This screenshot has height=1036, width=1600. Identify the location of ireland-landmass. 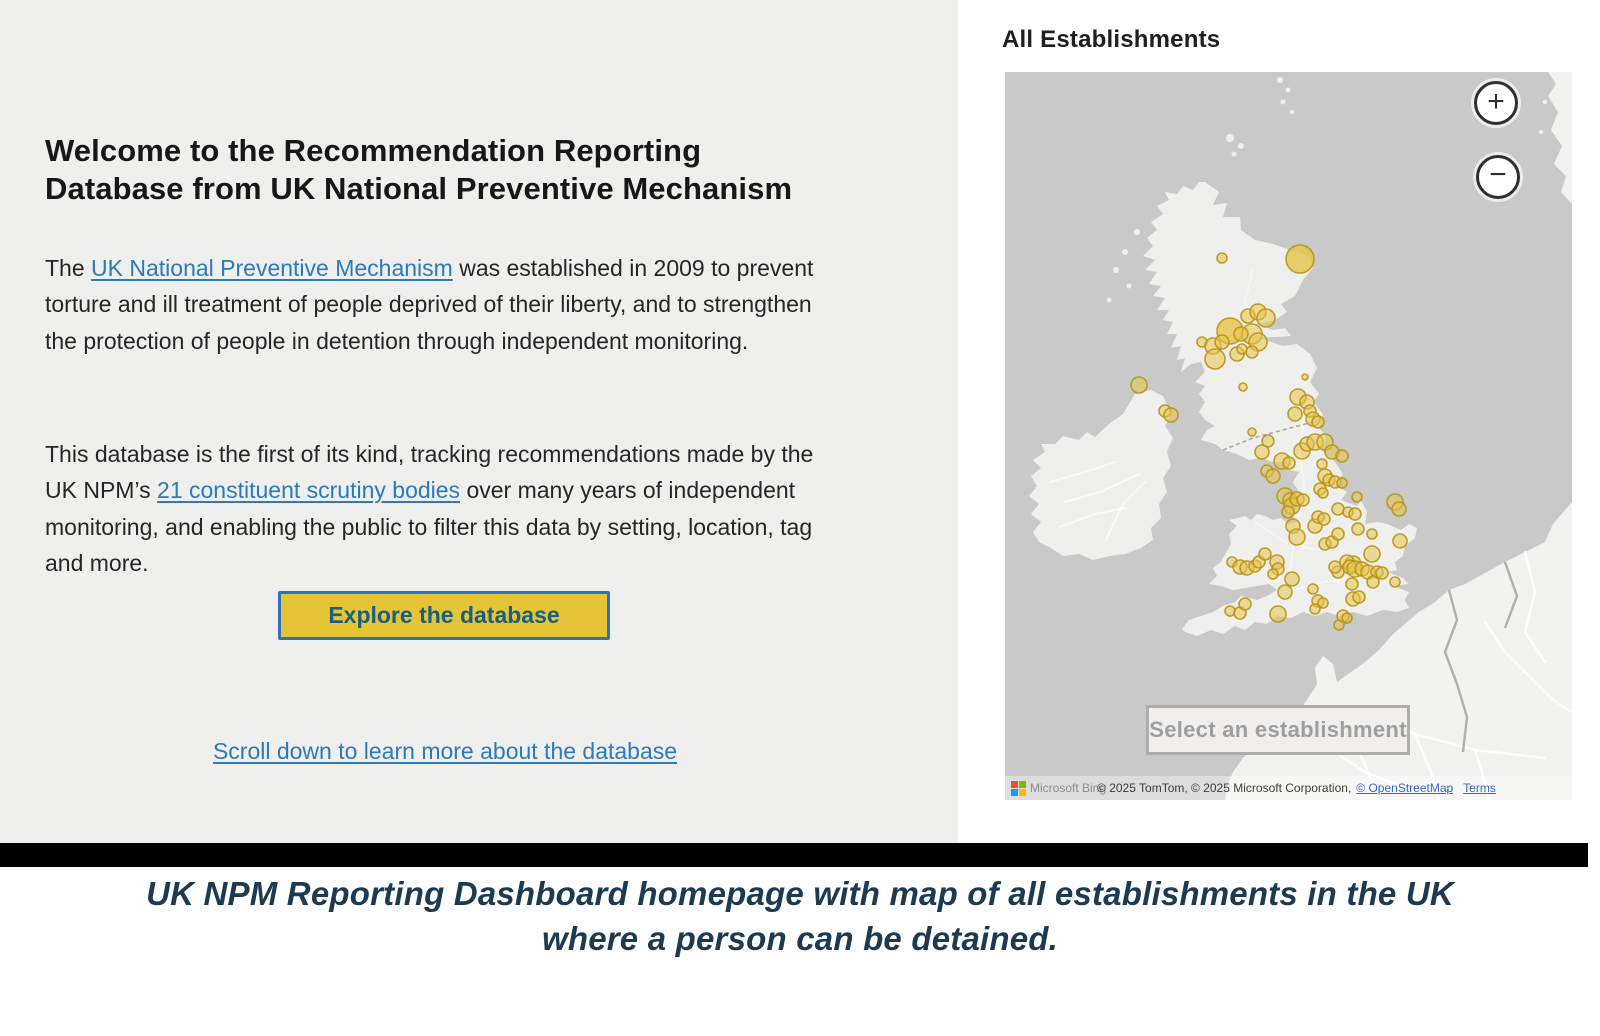
(1101, 475).